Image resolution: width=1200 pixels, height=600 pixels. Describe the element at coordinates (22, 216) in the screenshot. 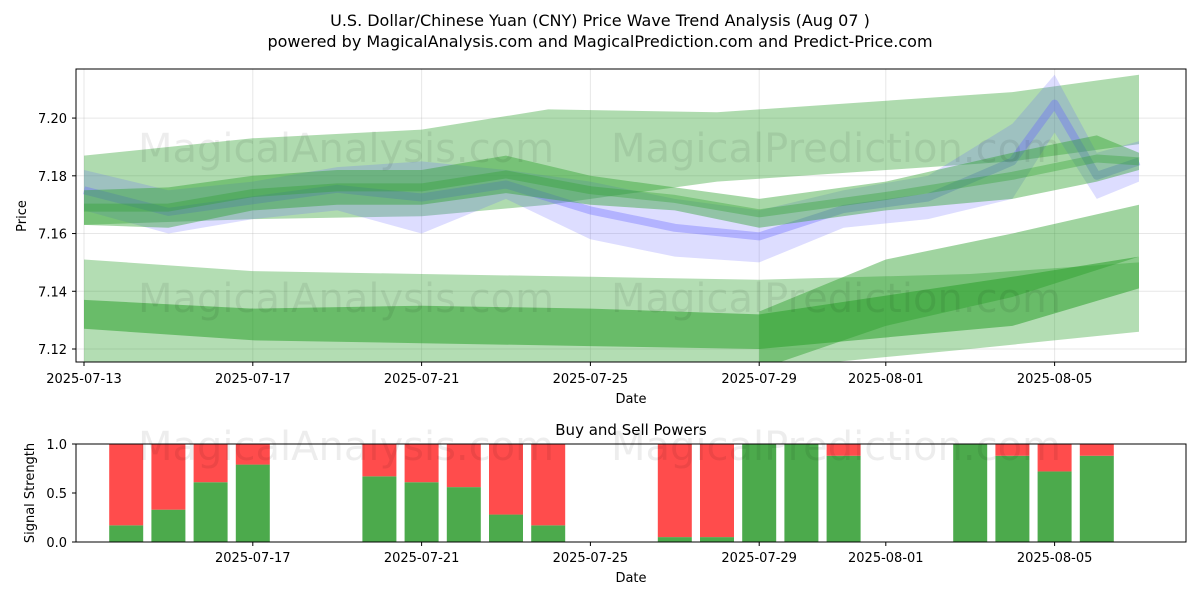

I see `price-y-axis-label: Price` at that location.